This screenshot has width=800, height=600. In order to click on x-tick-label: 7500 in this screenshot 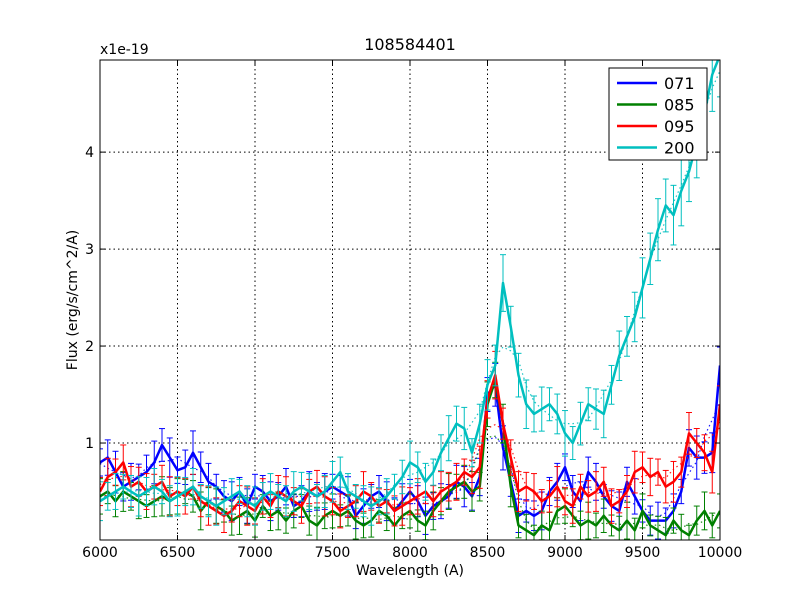, I will do `click(333, 553)`.